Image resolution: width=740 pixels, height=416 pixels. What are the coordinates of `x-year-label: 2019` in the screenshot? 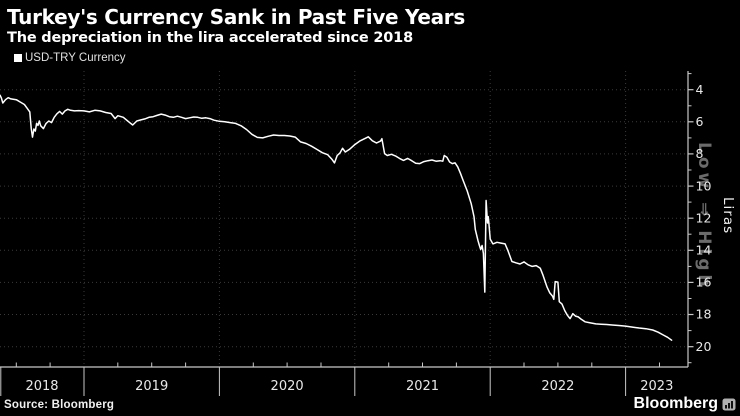 It's located at (151, 386).